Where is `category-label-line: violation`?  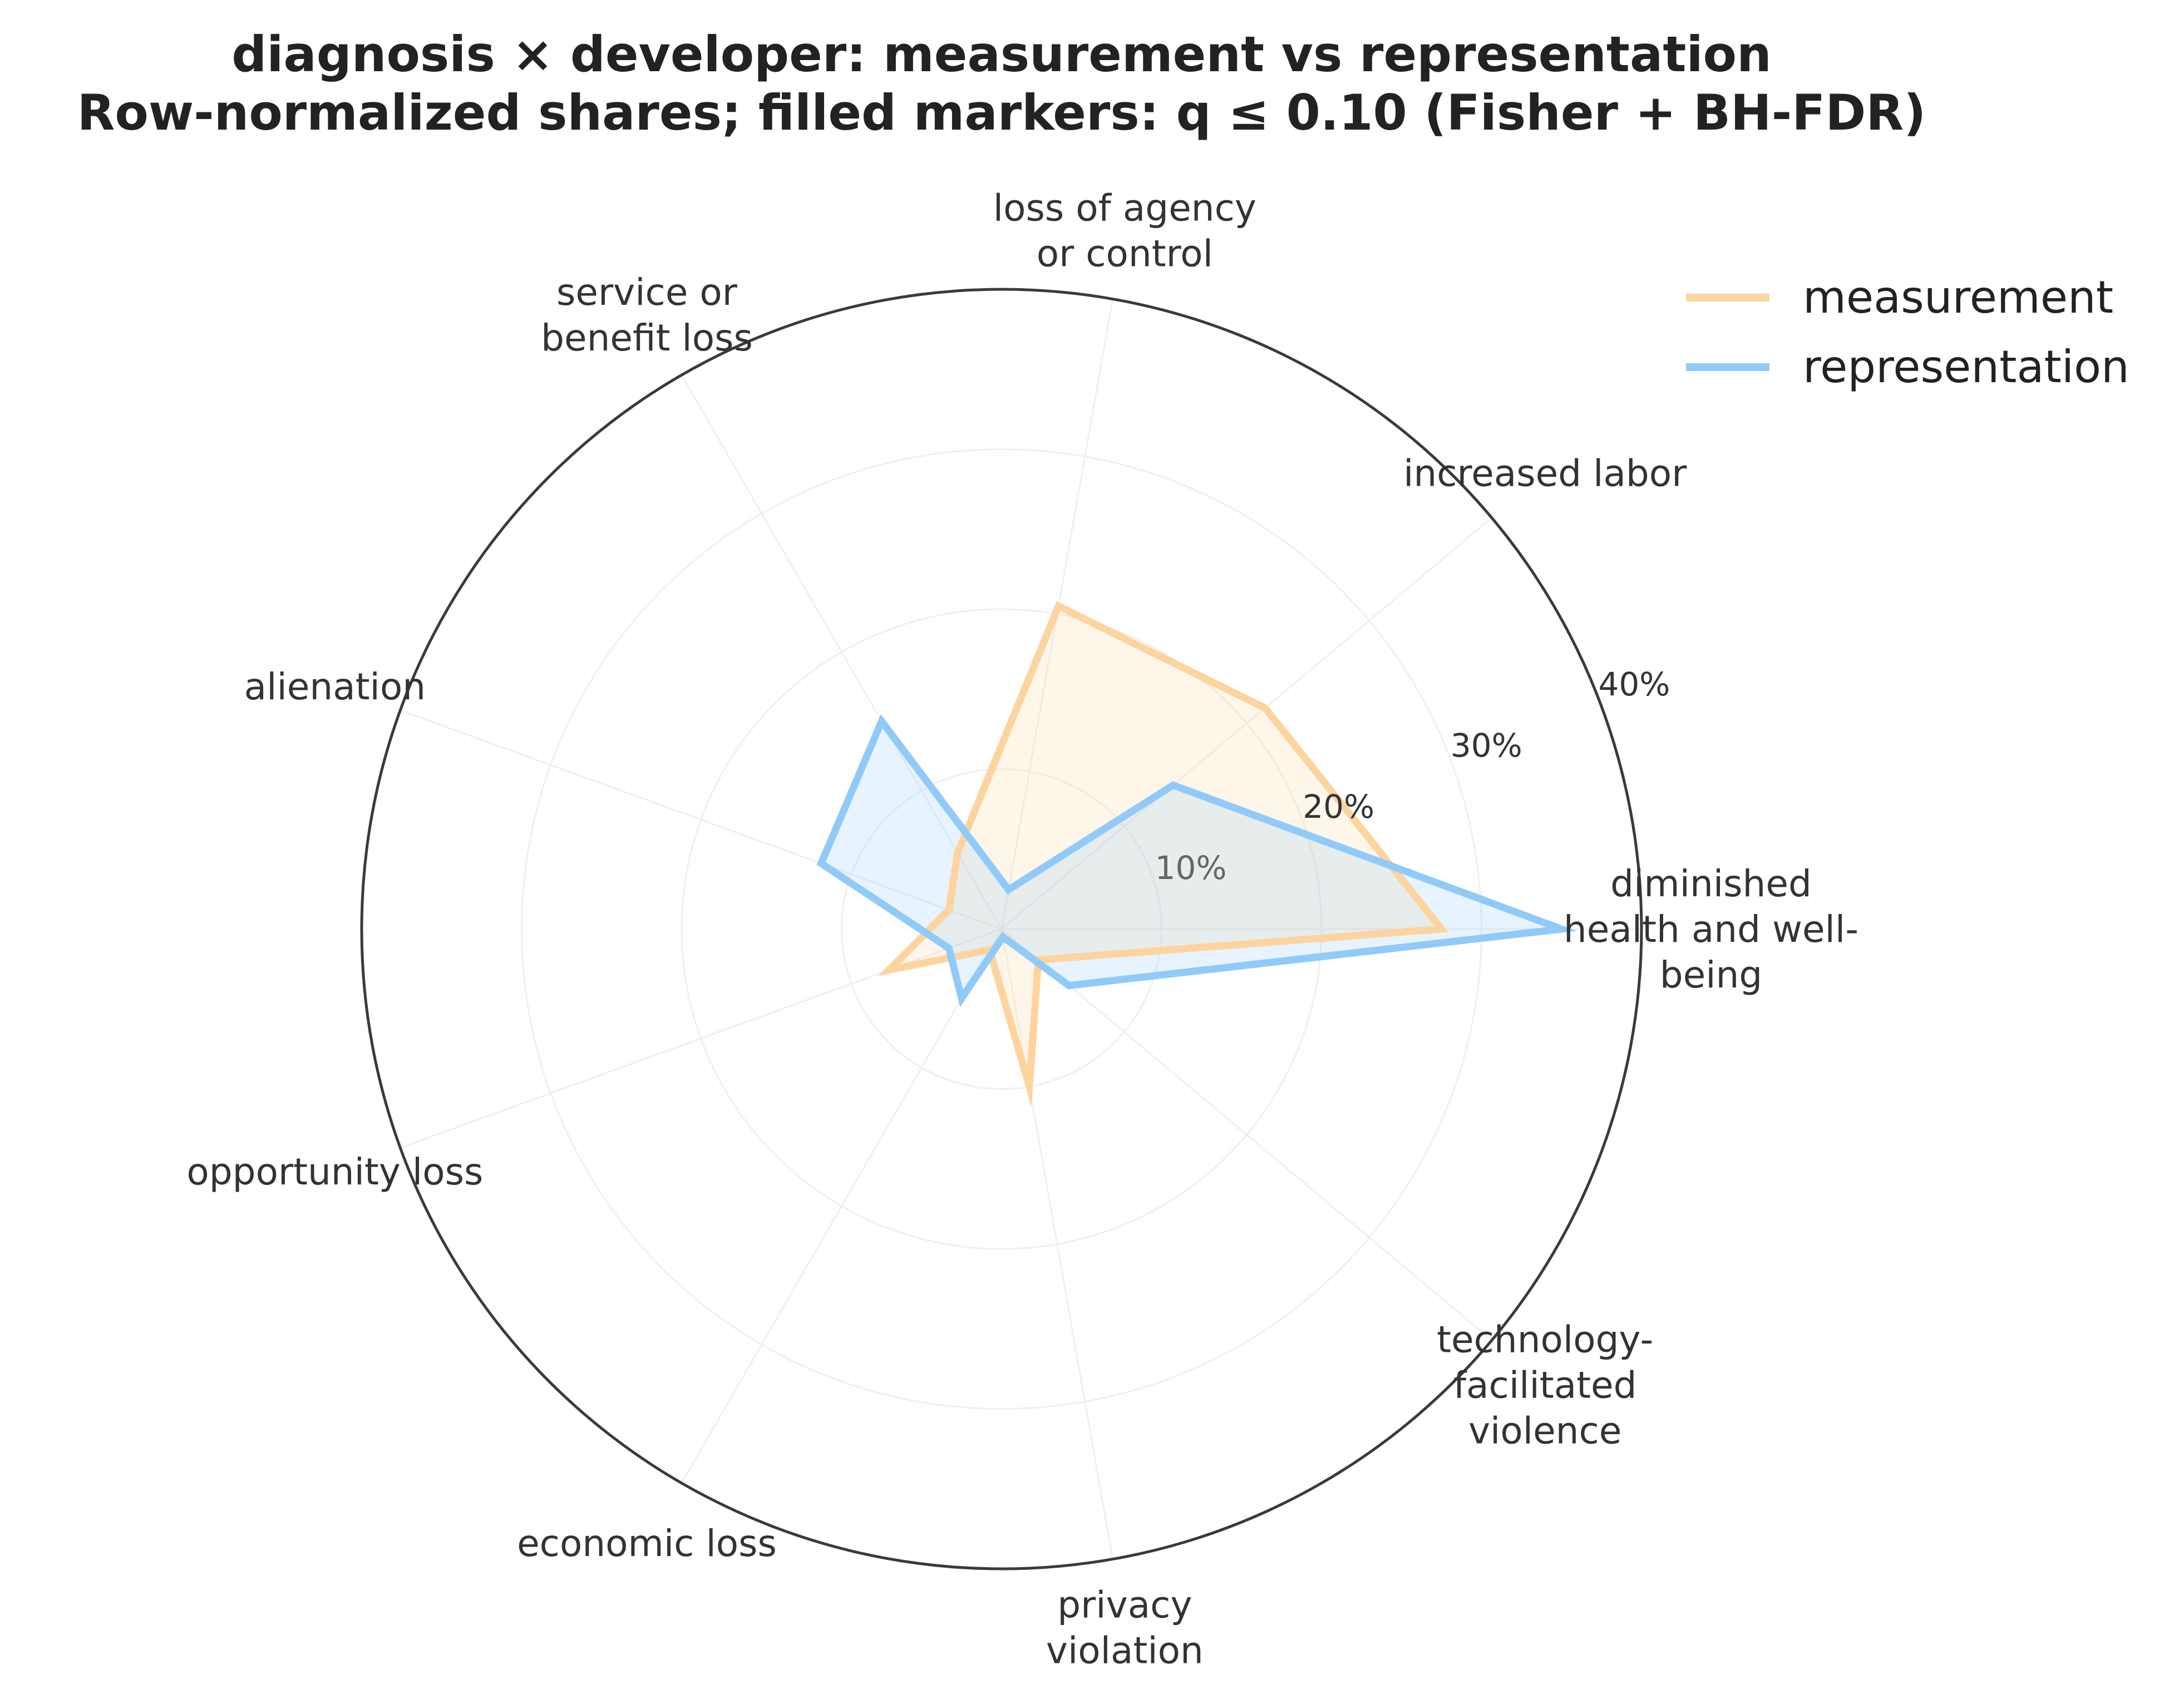 category-label-line: violation is located at coordinates (1125, 1650).